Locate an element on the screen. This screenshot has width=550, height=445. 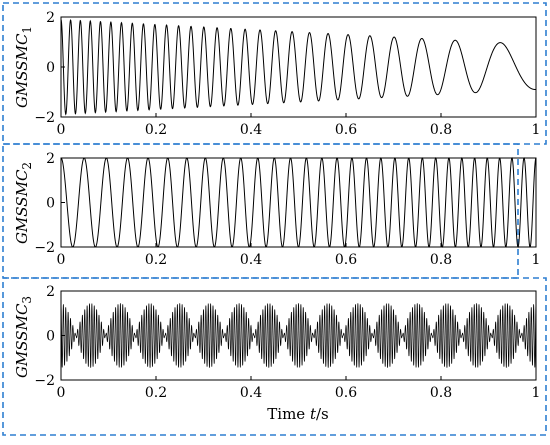
x-axis-label: Time t/s is located at coordinates (297, 414).